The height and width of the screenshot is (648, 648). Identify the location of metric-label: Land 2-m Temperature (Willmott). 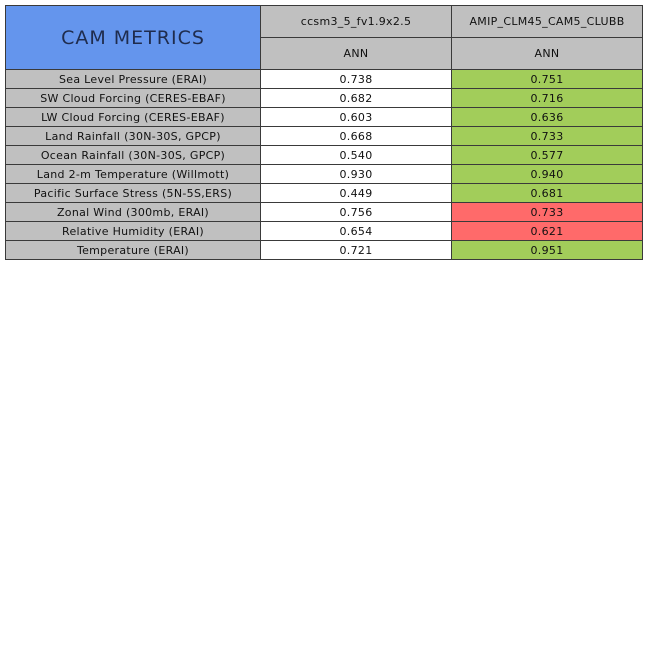
(133, 174).